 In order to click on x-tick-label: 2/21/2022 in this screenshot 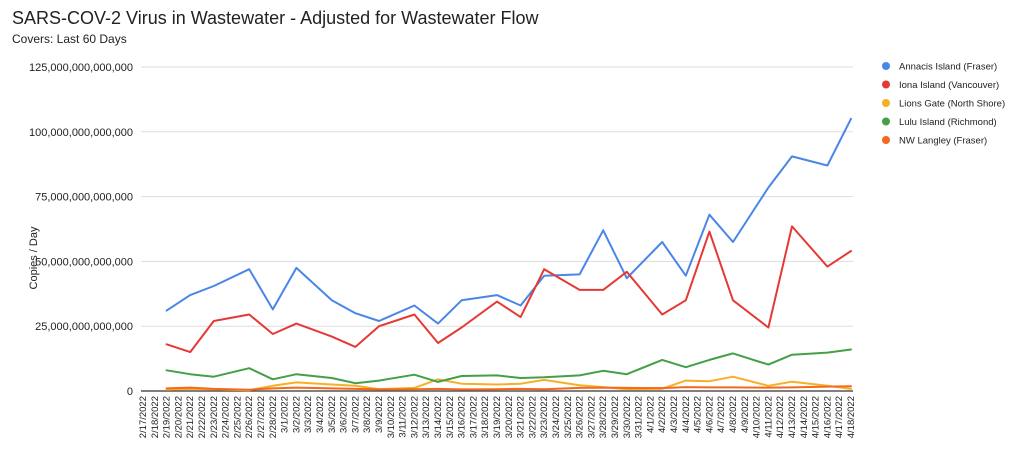, I will do `click(190, 417)`.